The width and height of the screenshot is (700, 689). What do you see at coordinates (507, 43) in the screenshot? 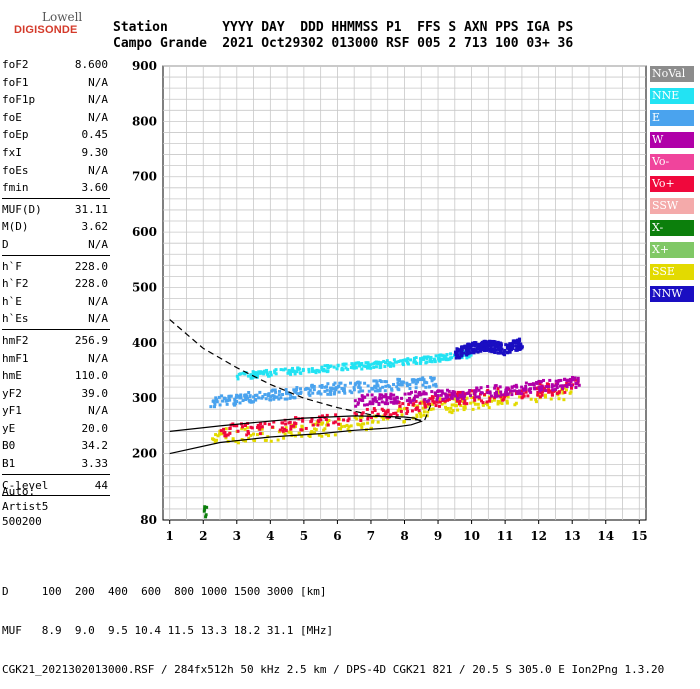
I see `header-value: 100` at bounding box center [507, 43].